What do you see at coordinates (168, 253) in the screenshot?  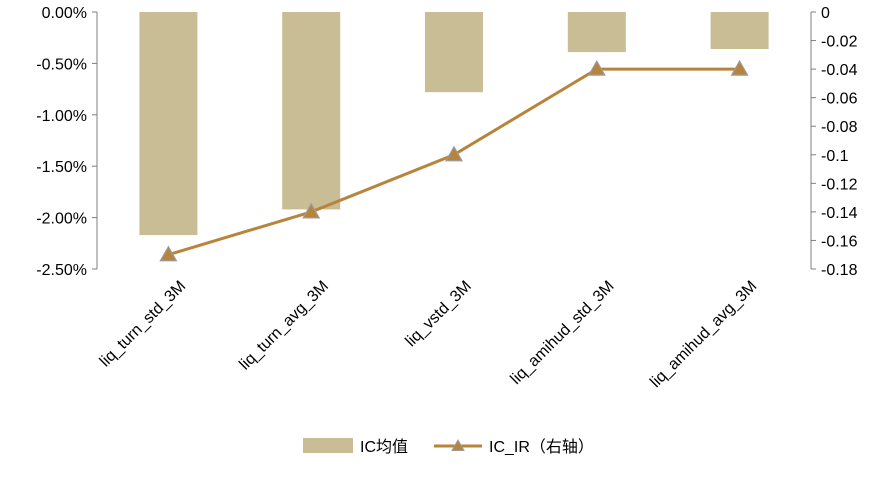 I see `ic-ir-marker-liq_turn_std_3M` at bounding box center [168, 253].